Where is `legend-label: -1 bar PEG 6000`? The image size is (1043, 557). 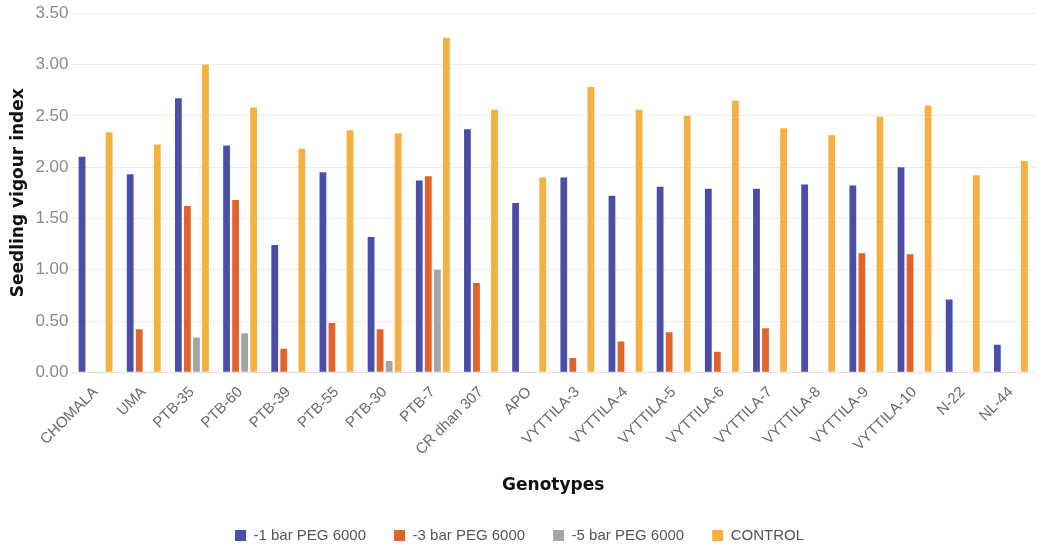
legend-label: -1 bar PEG 6000 is located at coordinates (310, 534).